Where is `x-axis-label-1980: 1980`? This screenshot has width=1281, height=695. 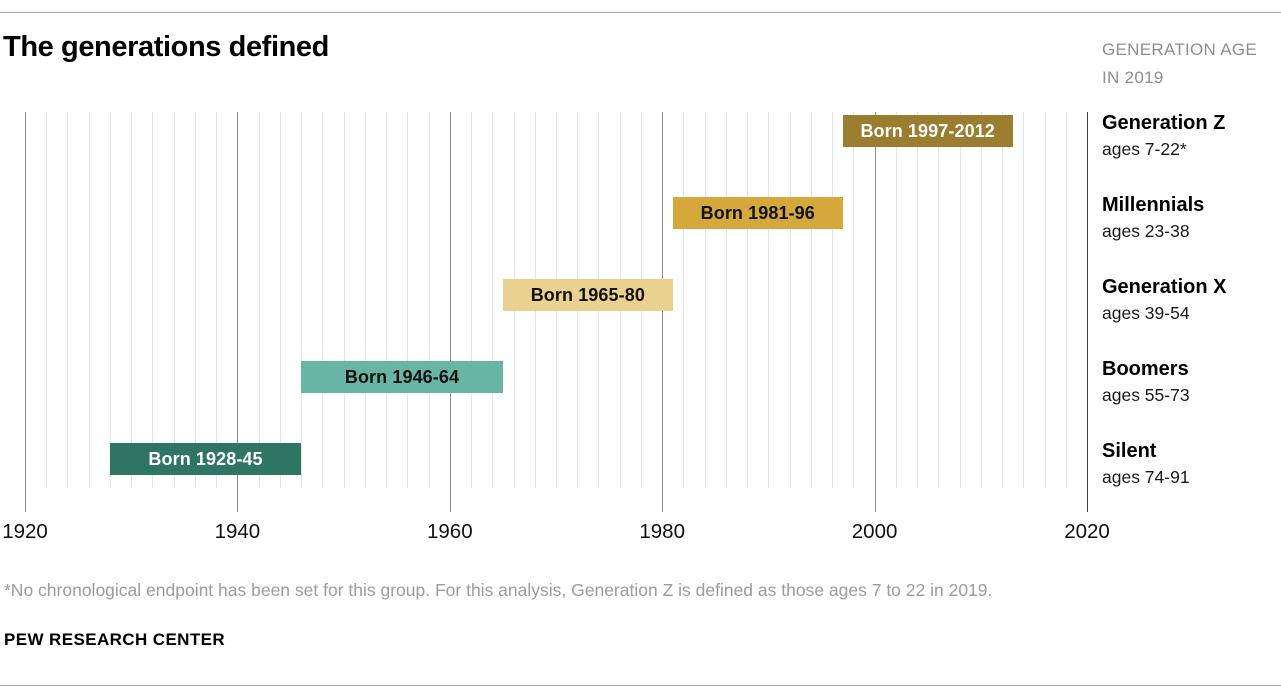
x-axis-label-1980: 1980 is located at coordinates (662, 531).